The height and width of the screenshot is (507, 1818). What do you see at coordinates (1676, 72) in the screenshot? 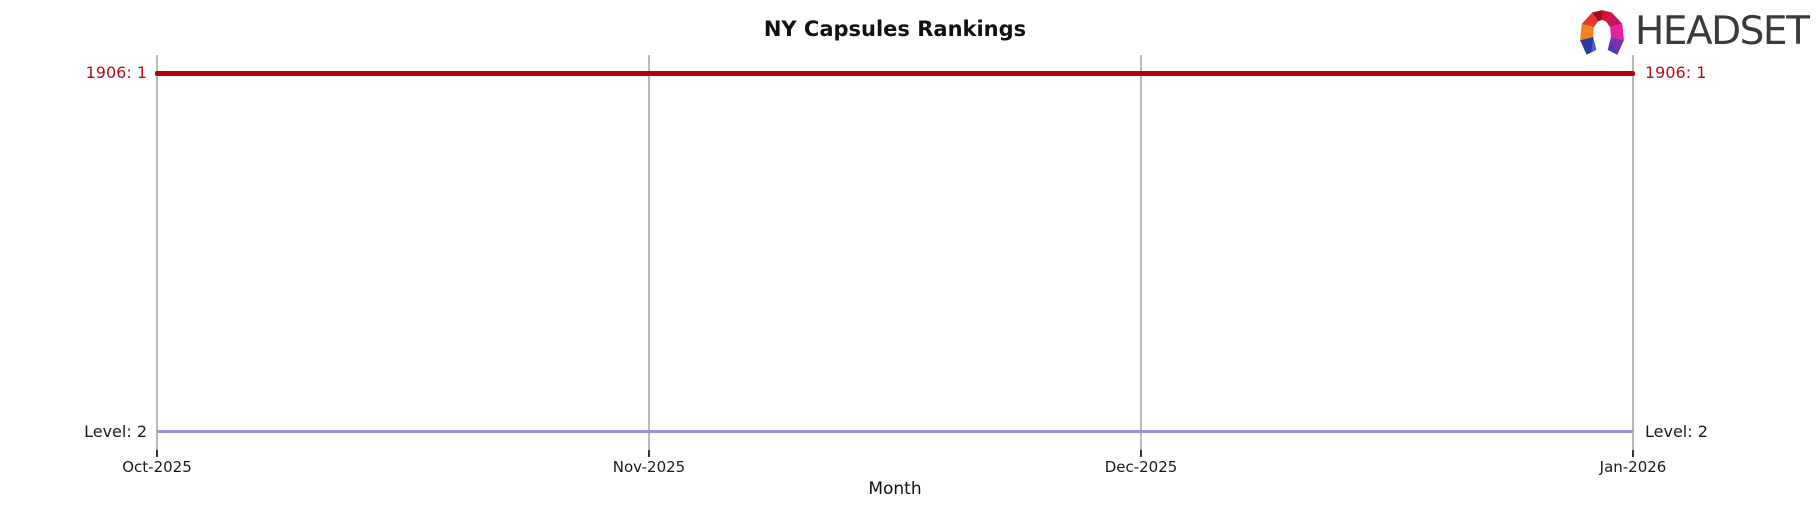
I see `series-label-1906-right: 1906: 1` at bounding box center [1676, 72].